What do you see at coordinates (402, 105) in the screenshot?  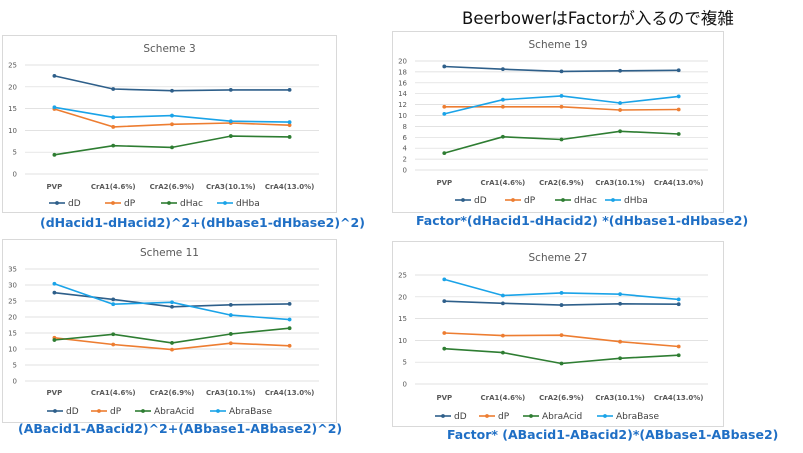 I see `y-tick-label: 12` at bounding box center [402, 105].